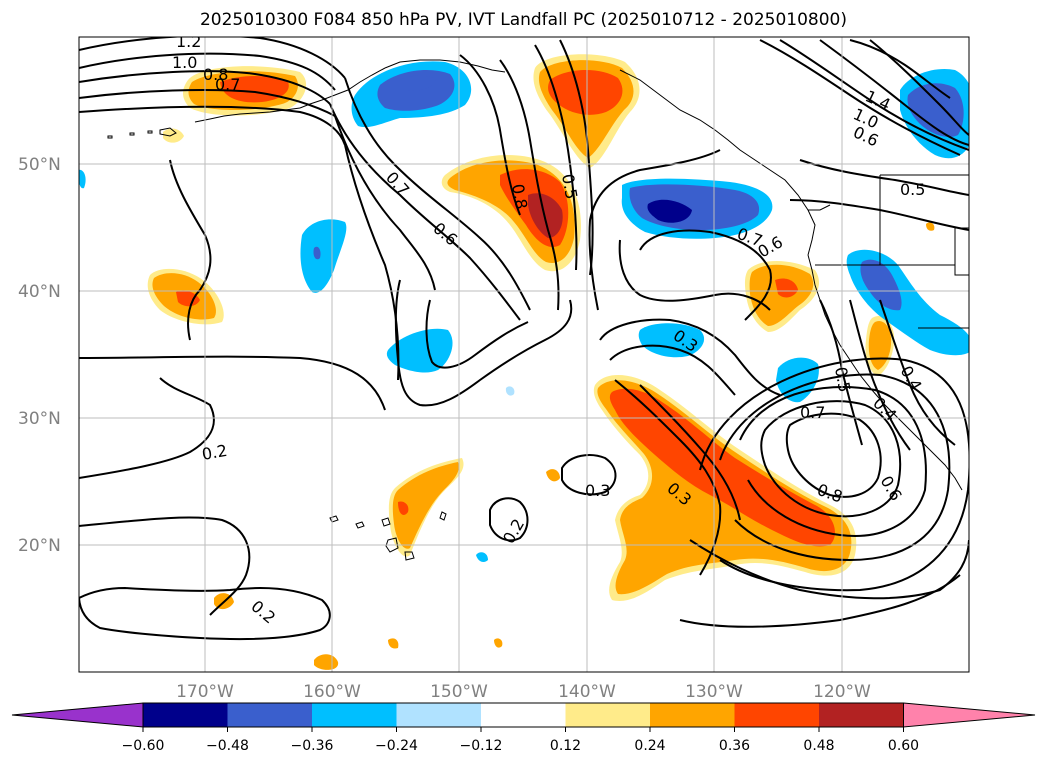 The width and height of the screenshot is (1047, 765). I want to click on lat-label-20n: 20°N, so click(39, 546).